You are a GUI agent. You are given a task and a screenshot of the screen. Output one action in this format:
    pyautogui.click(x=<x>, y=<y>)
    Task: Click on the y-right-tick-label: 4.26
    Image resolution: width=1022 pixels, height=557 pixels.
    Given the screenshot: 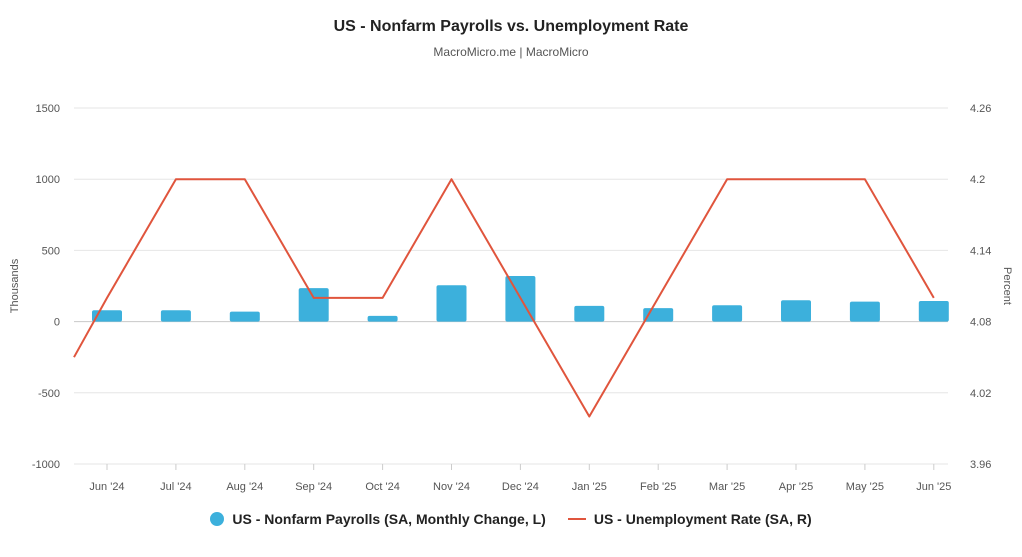 What is the action you would take?
    pyautogui.click(x=980, y=109)
    